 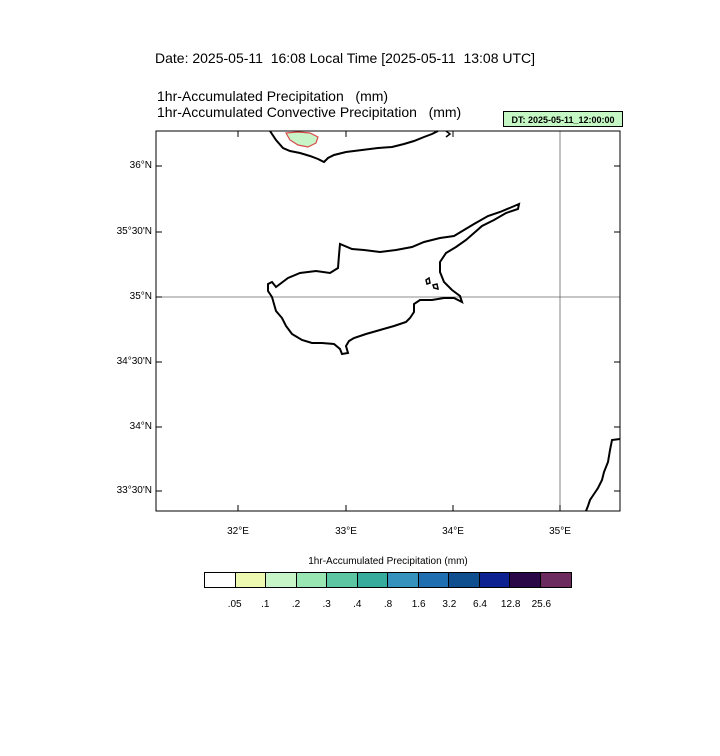 I want to click on lat-label-35-30n: 35°30'N, so click(x=134, y=231).